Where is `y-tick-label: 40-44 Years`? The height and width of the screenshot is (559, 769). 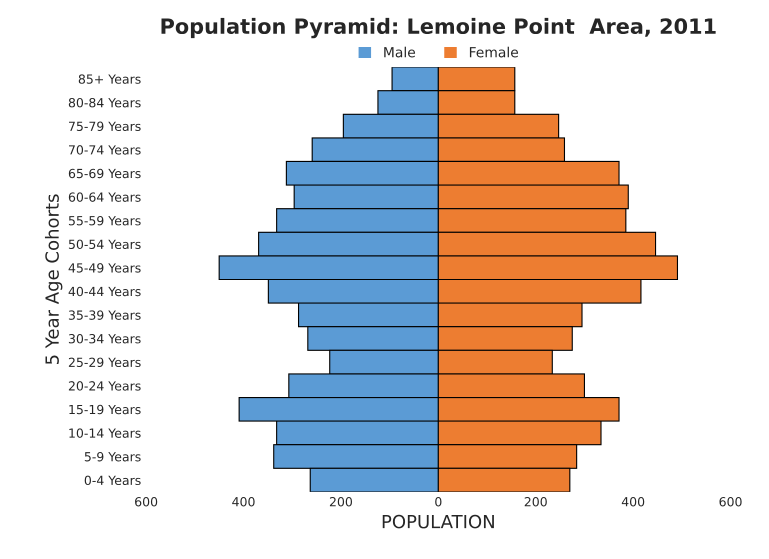
y-tick-label: 40-44 Years is located at coordinates (104, 291).